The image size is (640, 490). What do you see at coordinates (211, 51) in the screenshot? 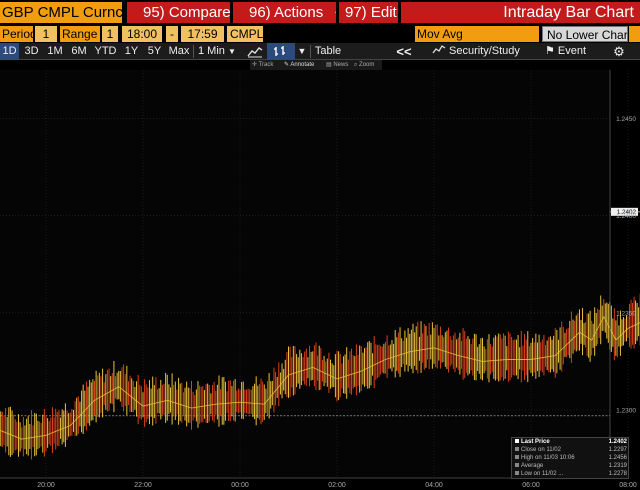
I see `interval-value: 1 Min` at bounding box center [211, 51].